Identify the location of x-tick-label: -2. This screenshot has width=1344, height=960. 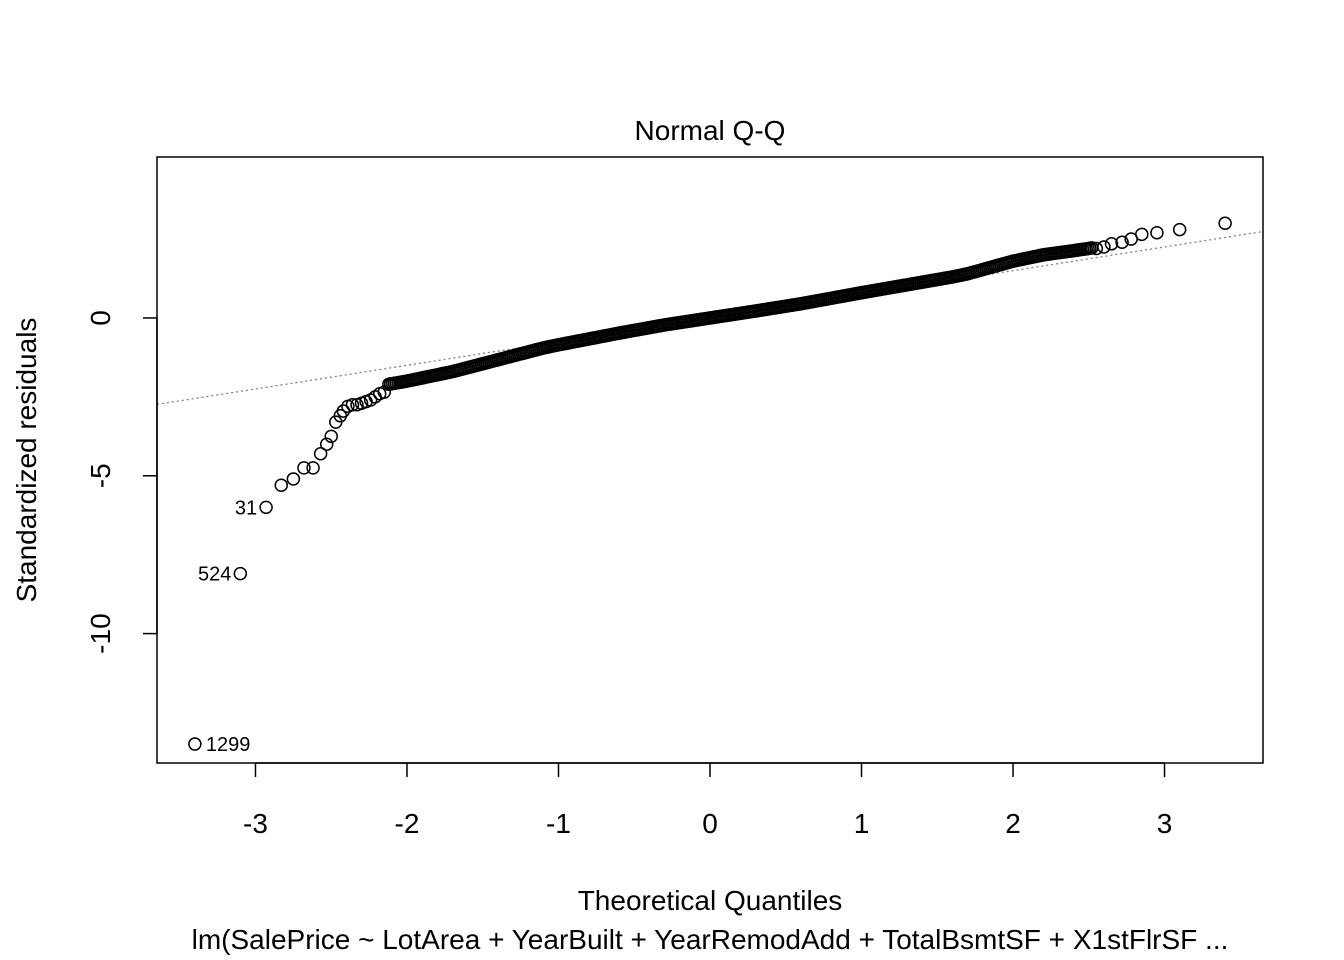
(407, 823).